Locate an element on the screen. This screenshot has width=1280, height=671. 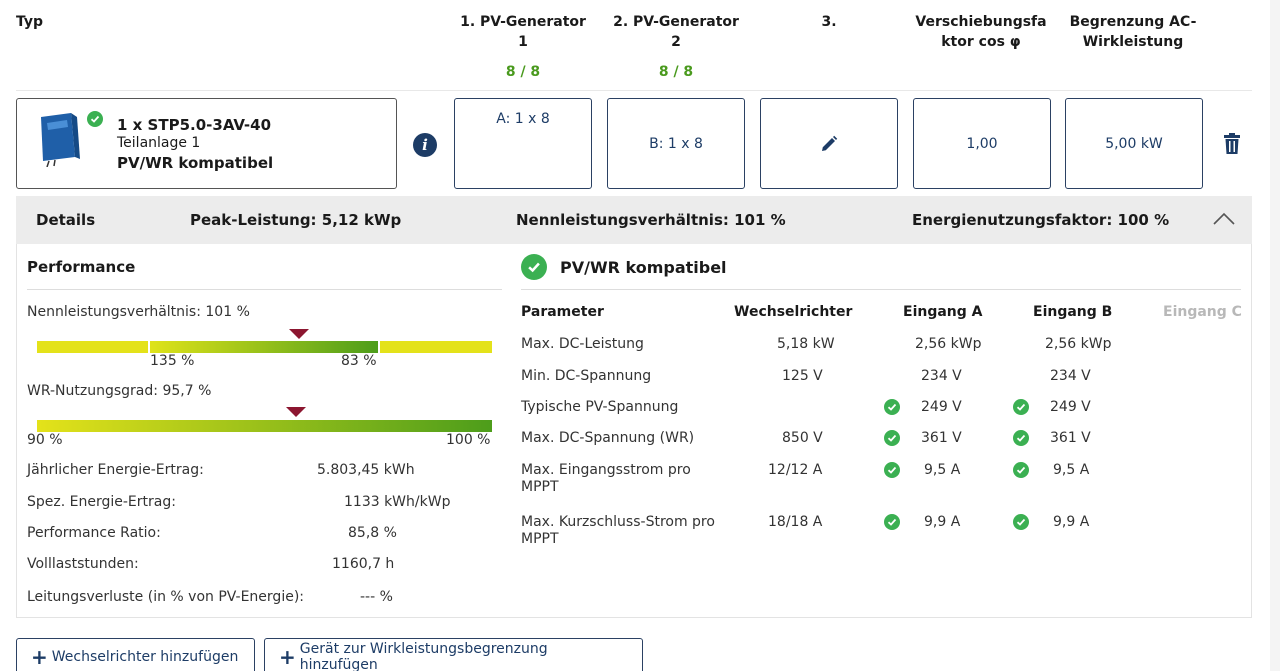
info-icon: i is located at coordinates (425, 145).